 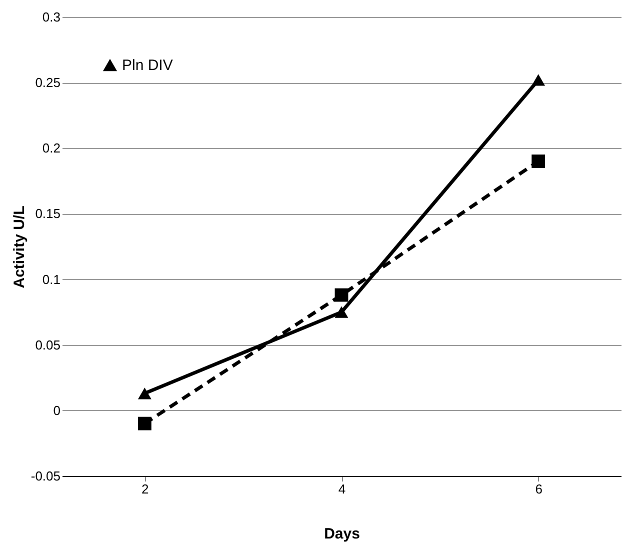 What do you see at coordinates (342, 534) in the screenshot?
I see `x-axis-title: Days` at bounding box center [342, 534].